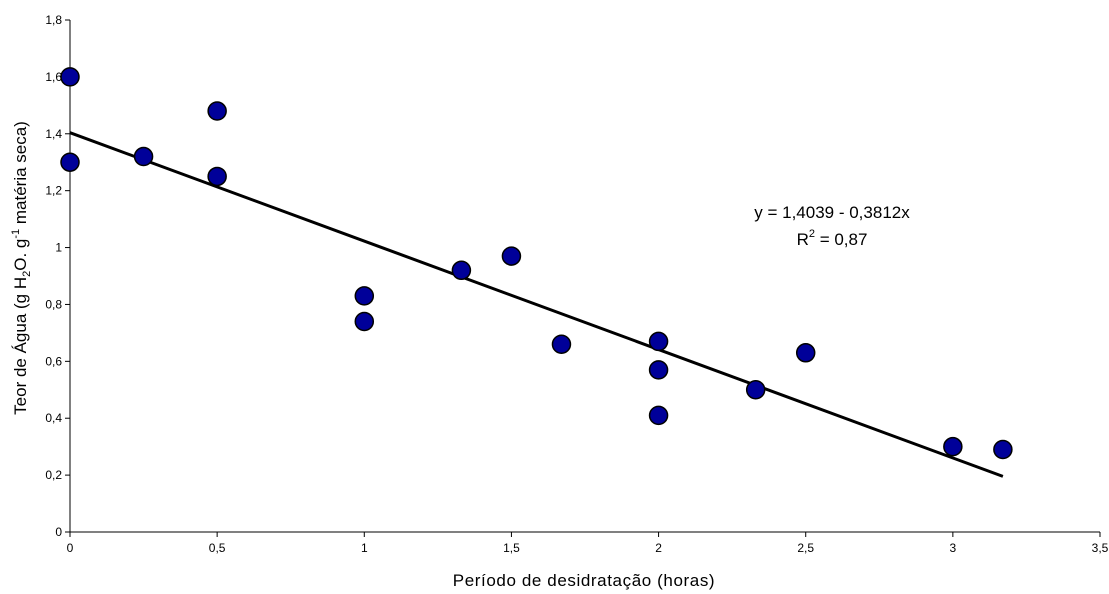 The image size is (1109, 594). I want to click on y-tick-label: 0,6, so click(53, 361).